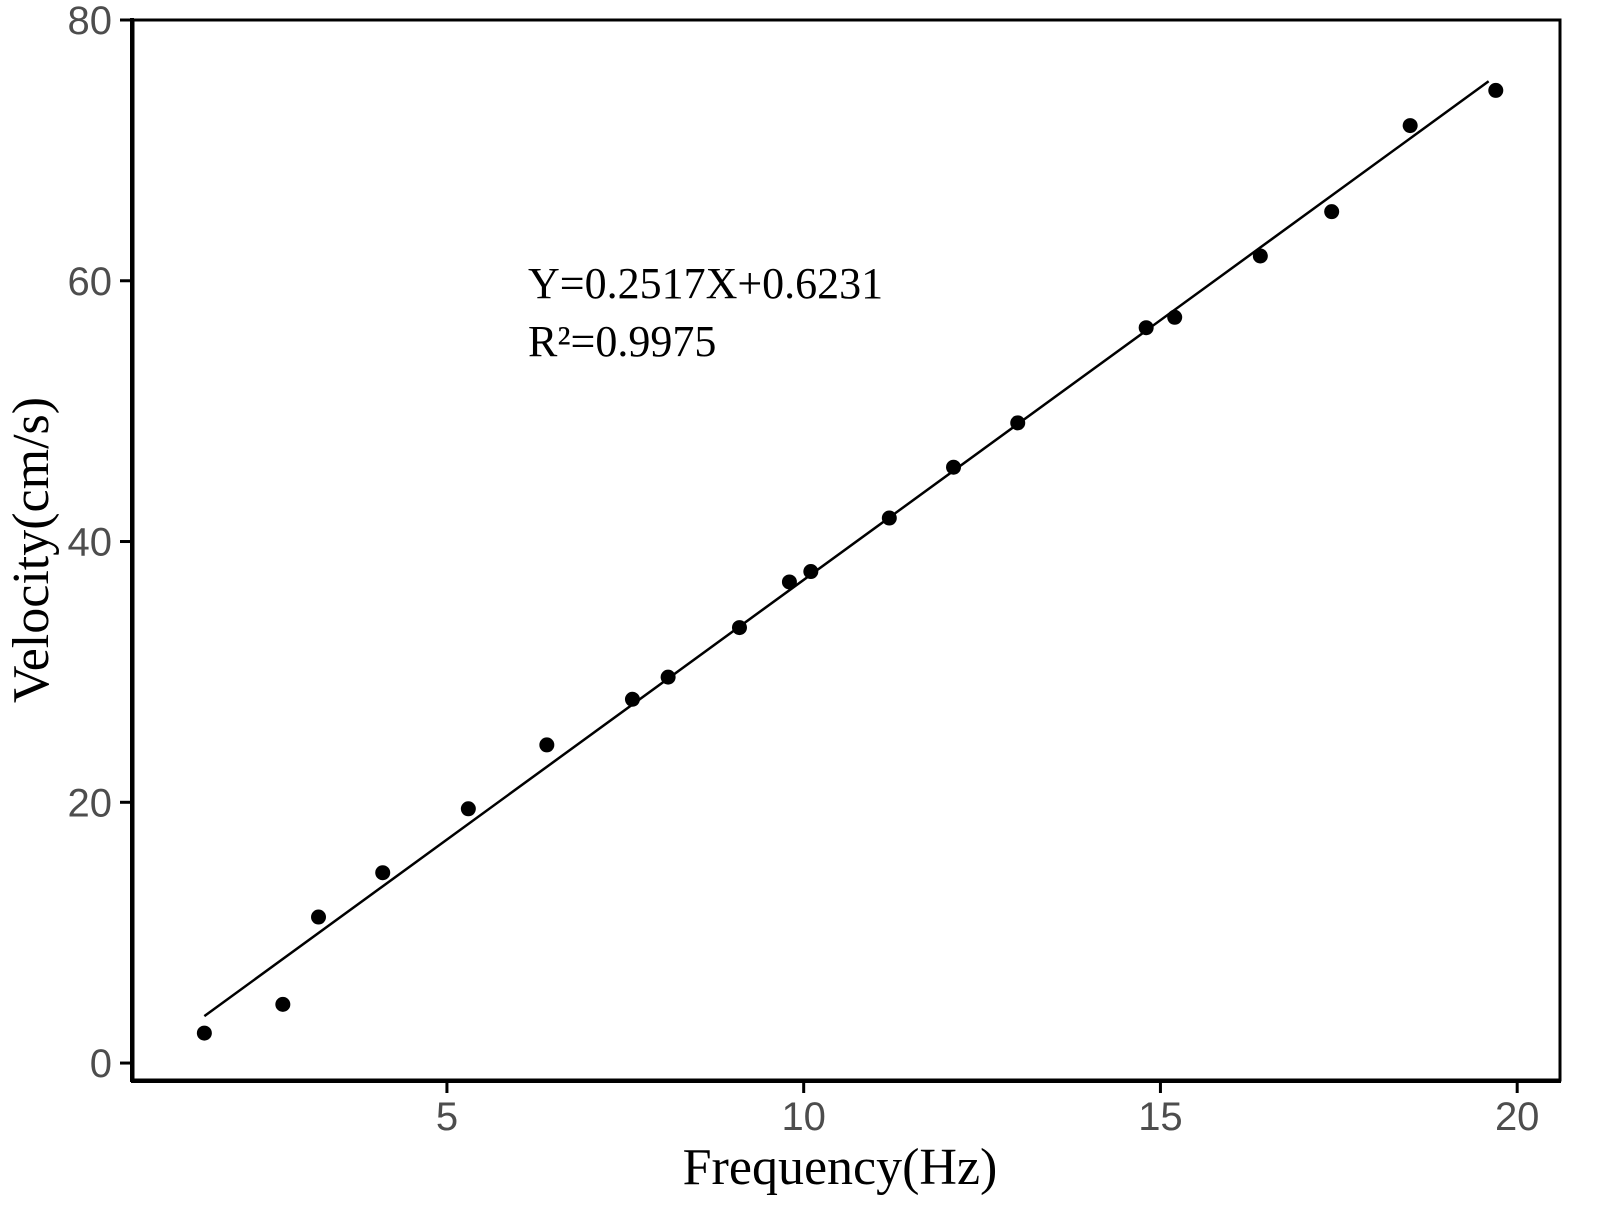  What do you see at coordinates (90, 803) in the screenshot?
I see `y-tick-label: 20` at bounding box center [90, 803].